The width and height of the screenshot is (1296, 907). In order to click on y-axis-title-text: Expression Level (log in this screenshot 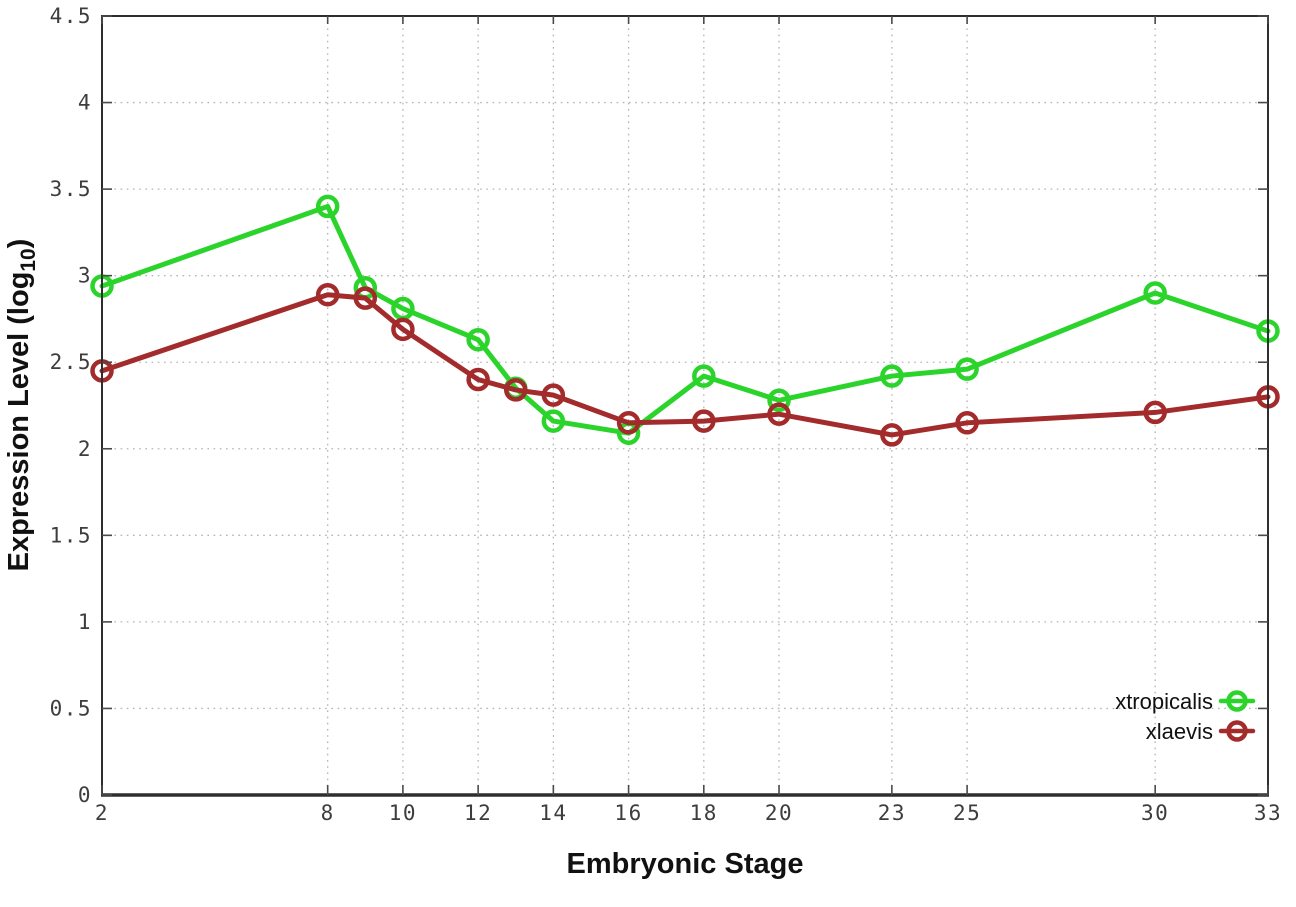, I will do `click(19, 421)`.